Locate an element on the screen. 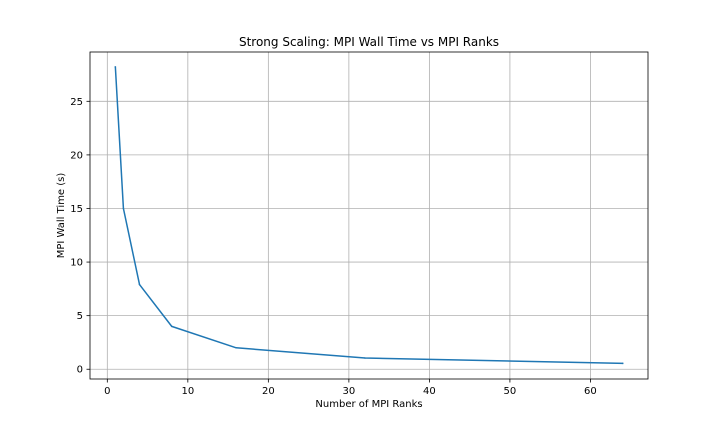  x-tick-label: 50 is located at coordinates (510, 391).